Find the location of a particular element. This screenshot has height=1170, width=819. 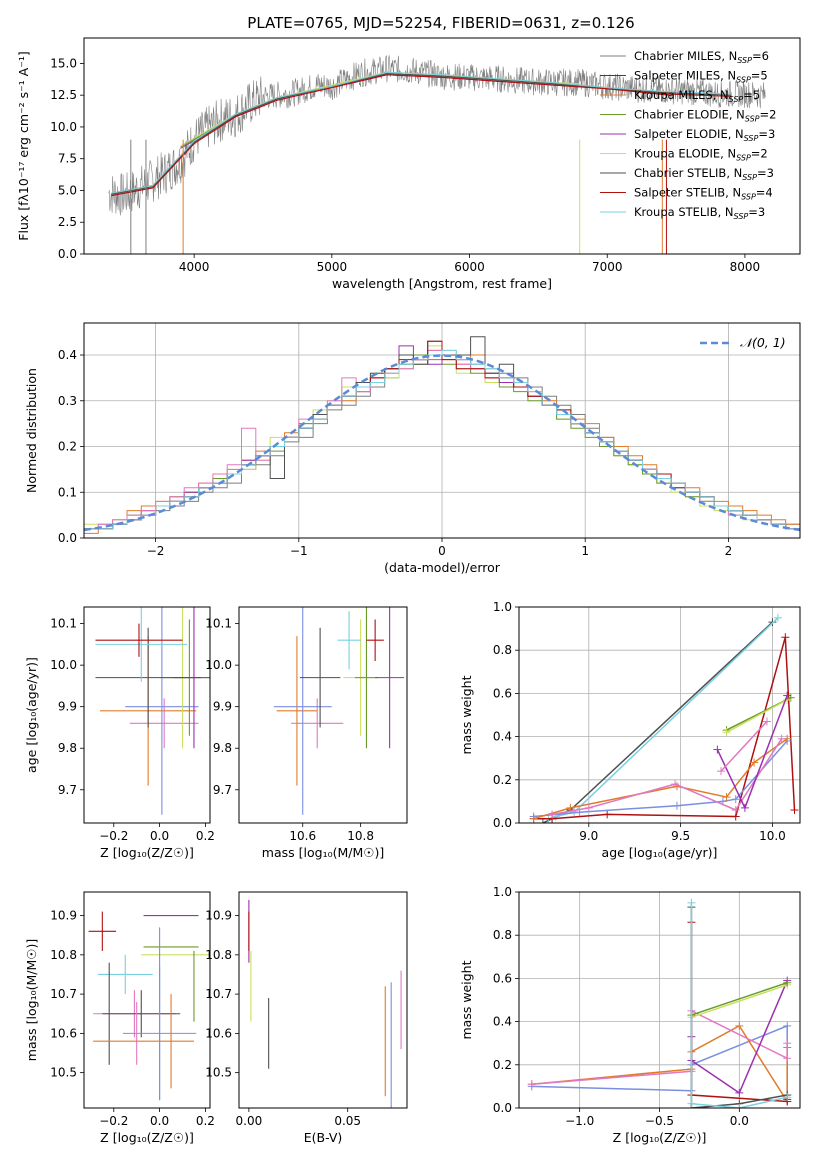

x-tick-label: 0.05 is located at coordinates (347, 1121).